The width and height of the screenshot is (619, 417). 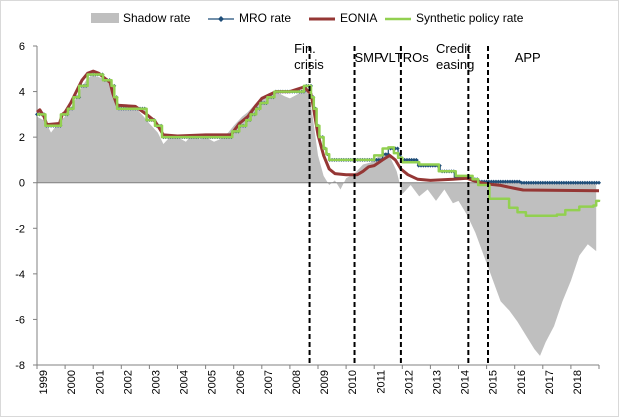 What do you see at coordinates (44, 382) in the screenshot?
I see `x-tick-label: 1999` at bounding box center [44, 382].